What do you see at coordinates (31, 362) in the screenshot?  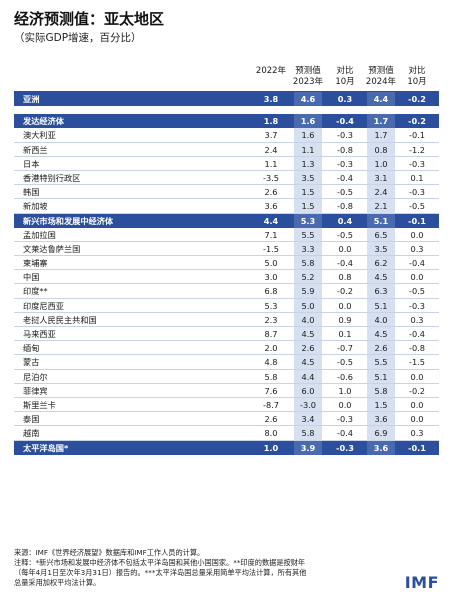 I see `row-label: 蒙古` at bounding box center [31, 362].